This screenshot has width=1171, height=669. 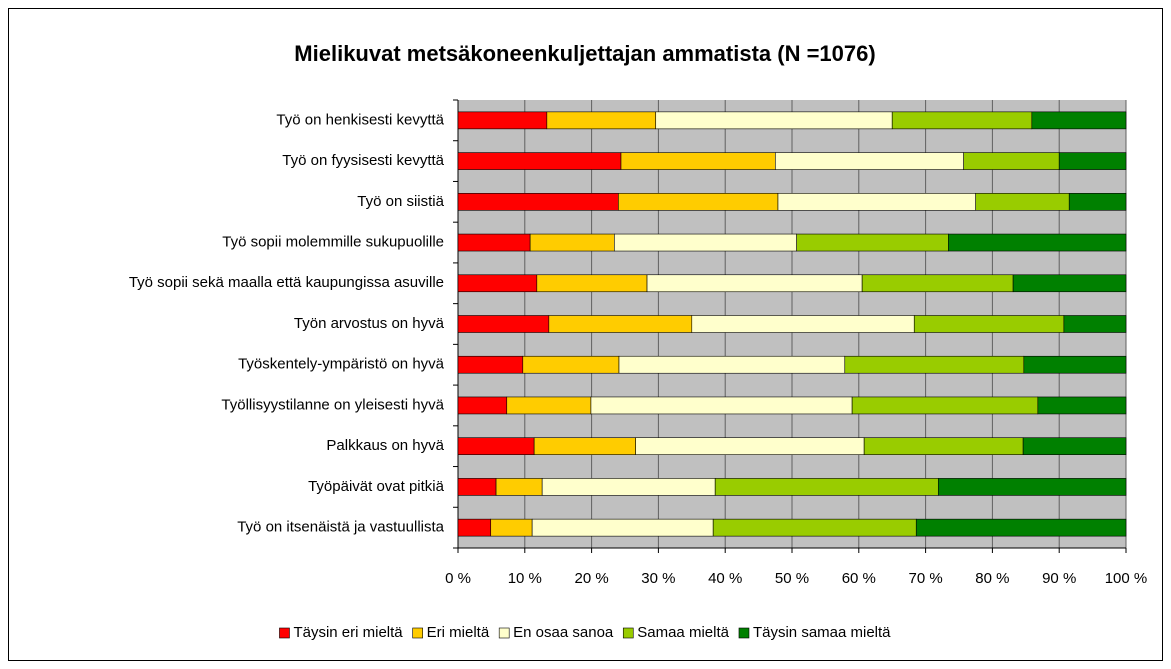 I want to click on y-tick-label: Työ on henkisesti kevyttä, so click(x=360, y=119).